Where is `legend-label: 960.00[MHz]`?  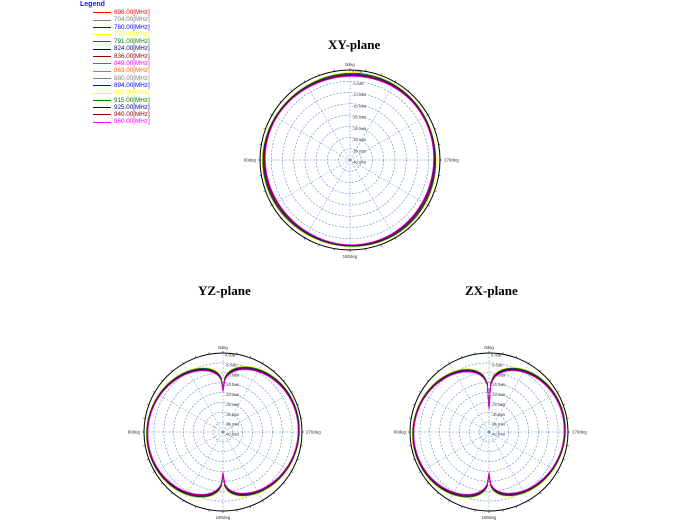
legend-label: 960.00[MHz] is located at coordinates (132, 122).